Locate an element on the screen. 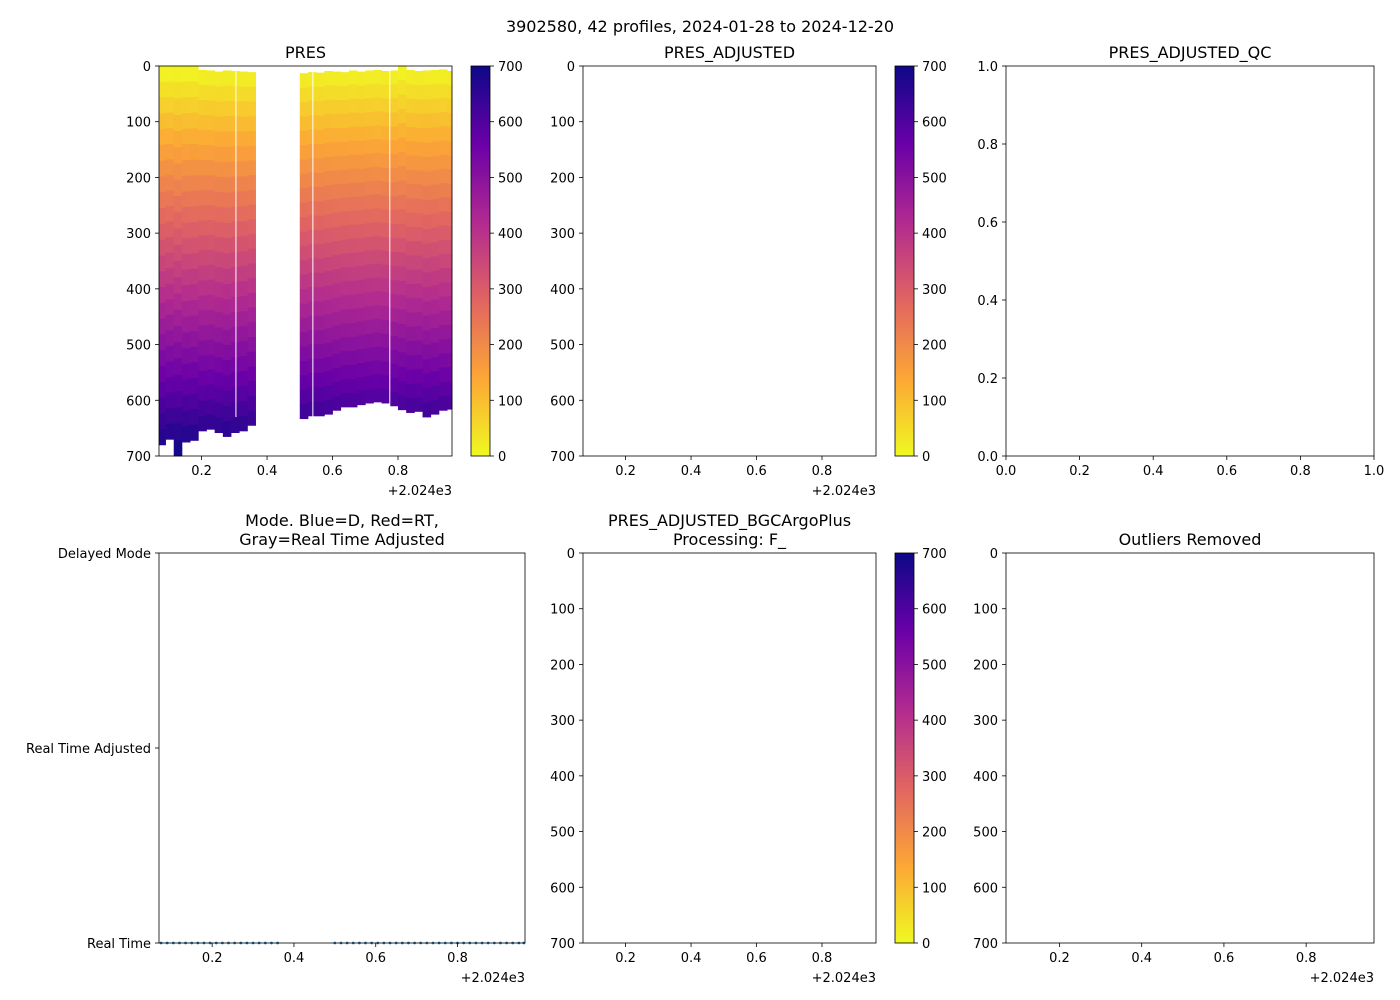 The image size is (1400, 1000). y-tick-label: 300 is located at coordinates (562, 234).